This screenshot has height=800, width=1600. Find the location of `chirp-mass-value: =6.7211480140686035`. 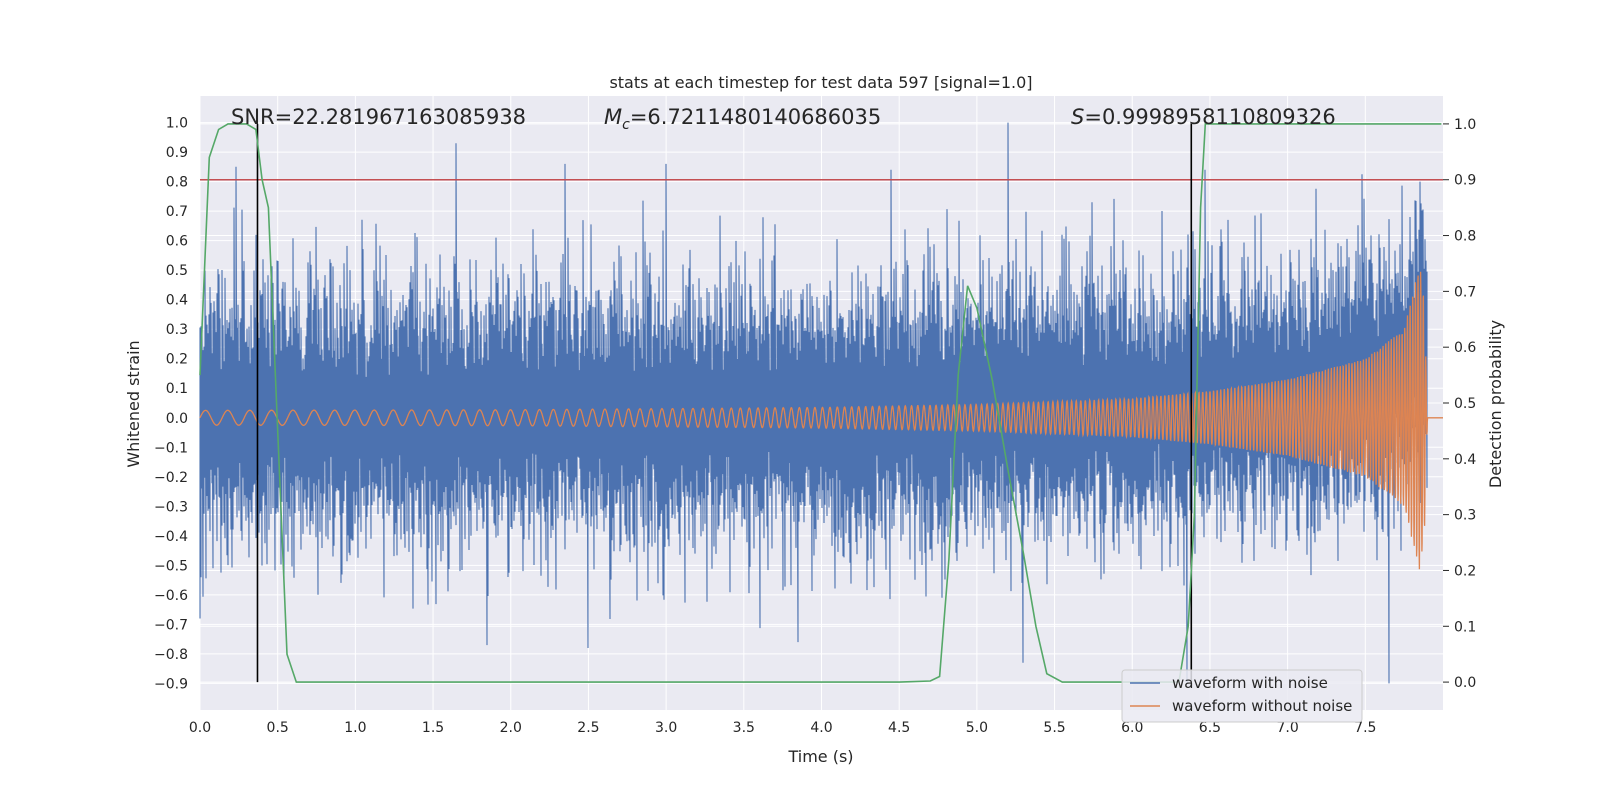

chirp-mass-value: =6.7211480140686035 is located at coordinates (755, 117).